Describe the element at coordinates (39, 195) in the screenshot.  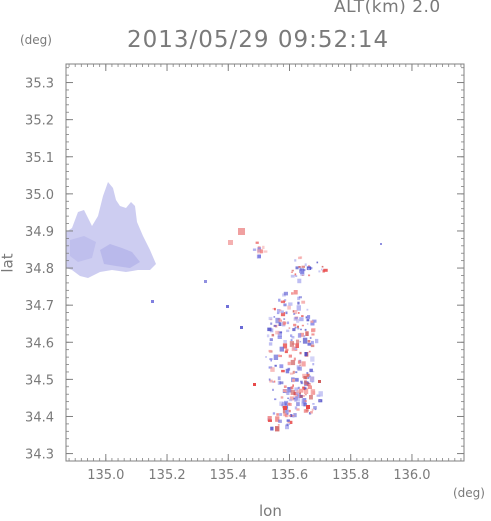
I see `y-tick-label: 35.0` at that location.